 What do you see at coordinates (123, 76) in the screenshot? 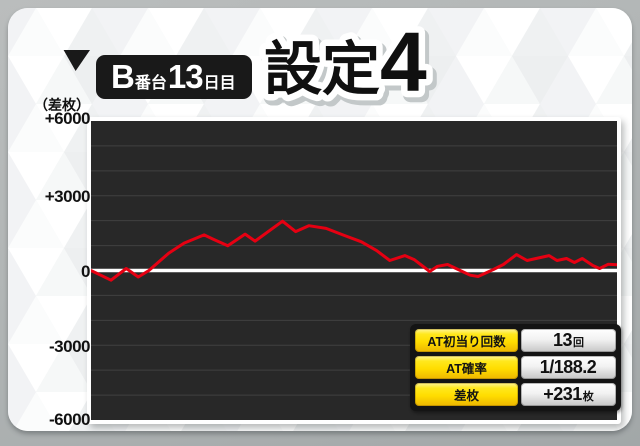
I see `machine-letter: B` at bounding box center [123, 76].